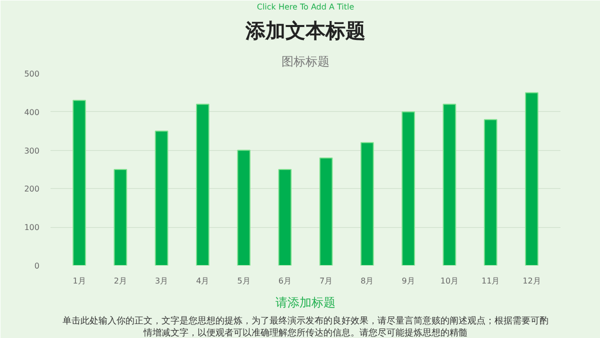 The image size is (600, 338). I want to click on text: 请添加标题, so click(306, 303).